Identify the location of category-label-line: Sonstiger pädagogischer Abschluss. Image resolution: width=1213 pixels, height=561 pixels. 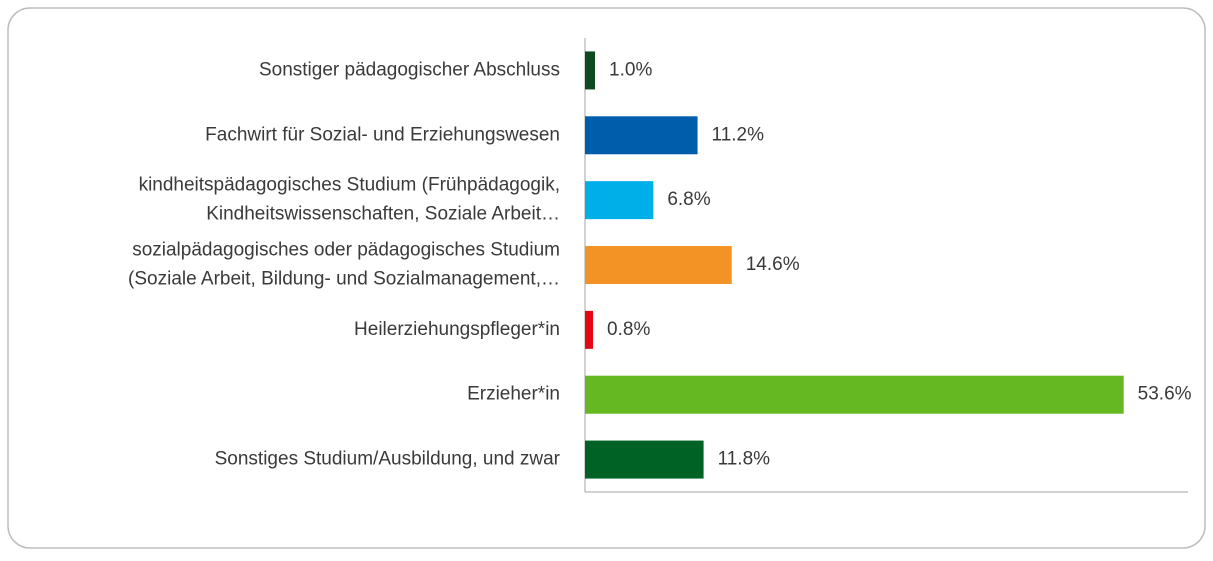
(409, 69).